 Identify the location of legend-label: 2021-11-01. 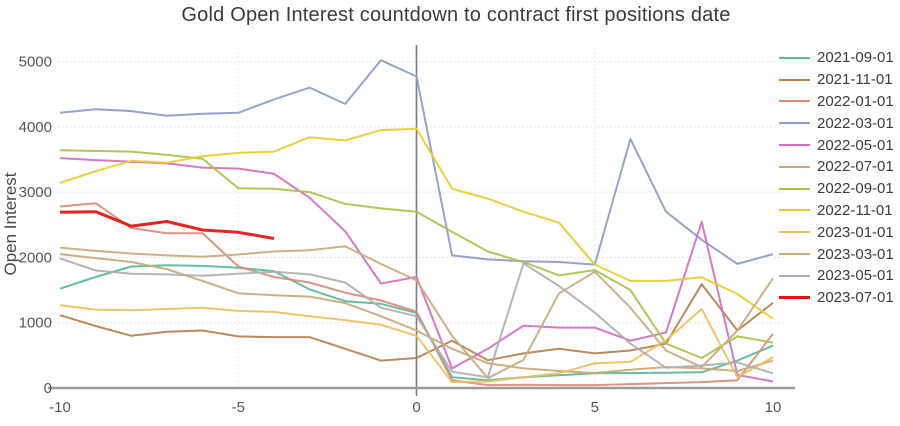
(855, 80).